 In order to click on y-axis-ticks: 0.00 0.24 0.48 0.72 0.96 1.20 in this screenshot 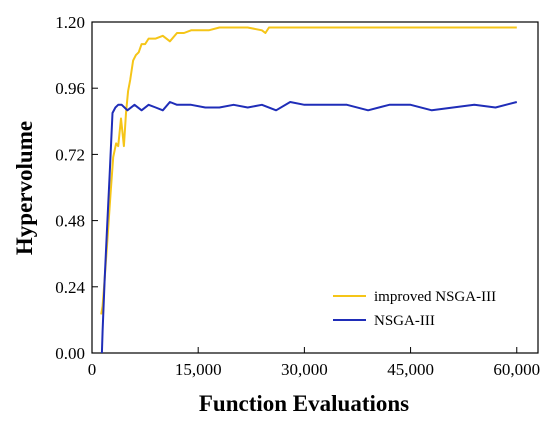, I will do `click(76, 188)`.